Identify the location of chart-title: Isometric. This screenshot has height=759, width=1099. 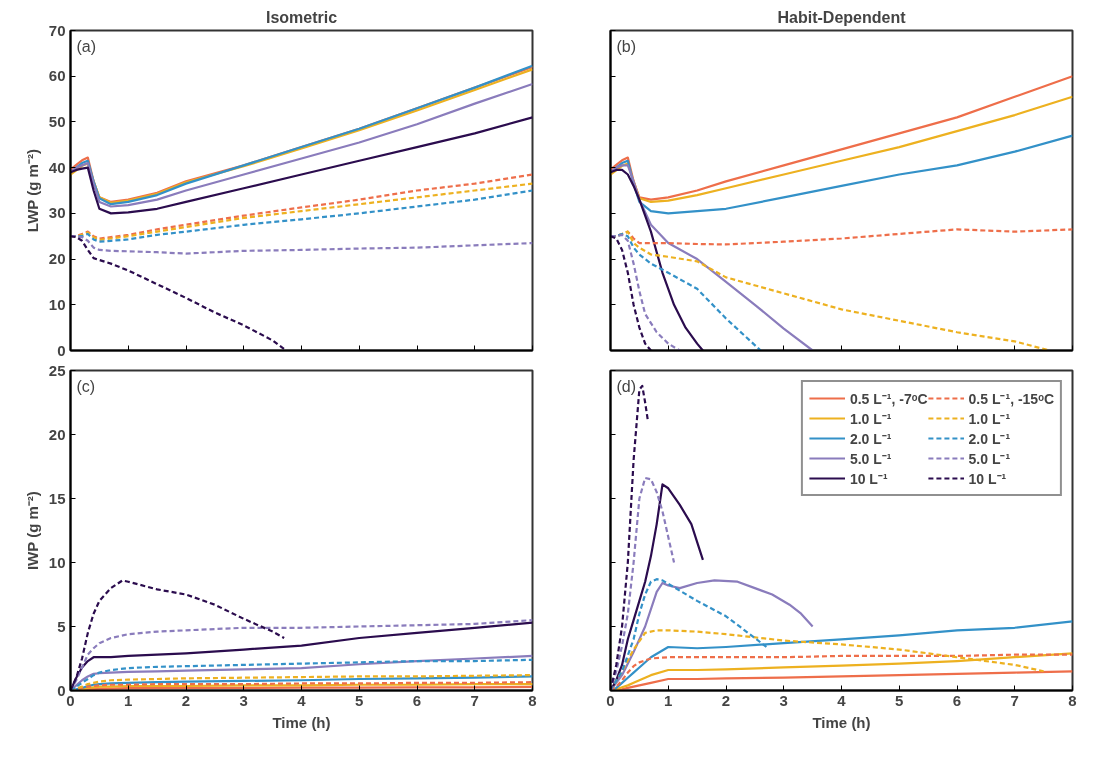
(301, 17).